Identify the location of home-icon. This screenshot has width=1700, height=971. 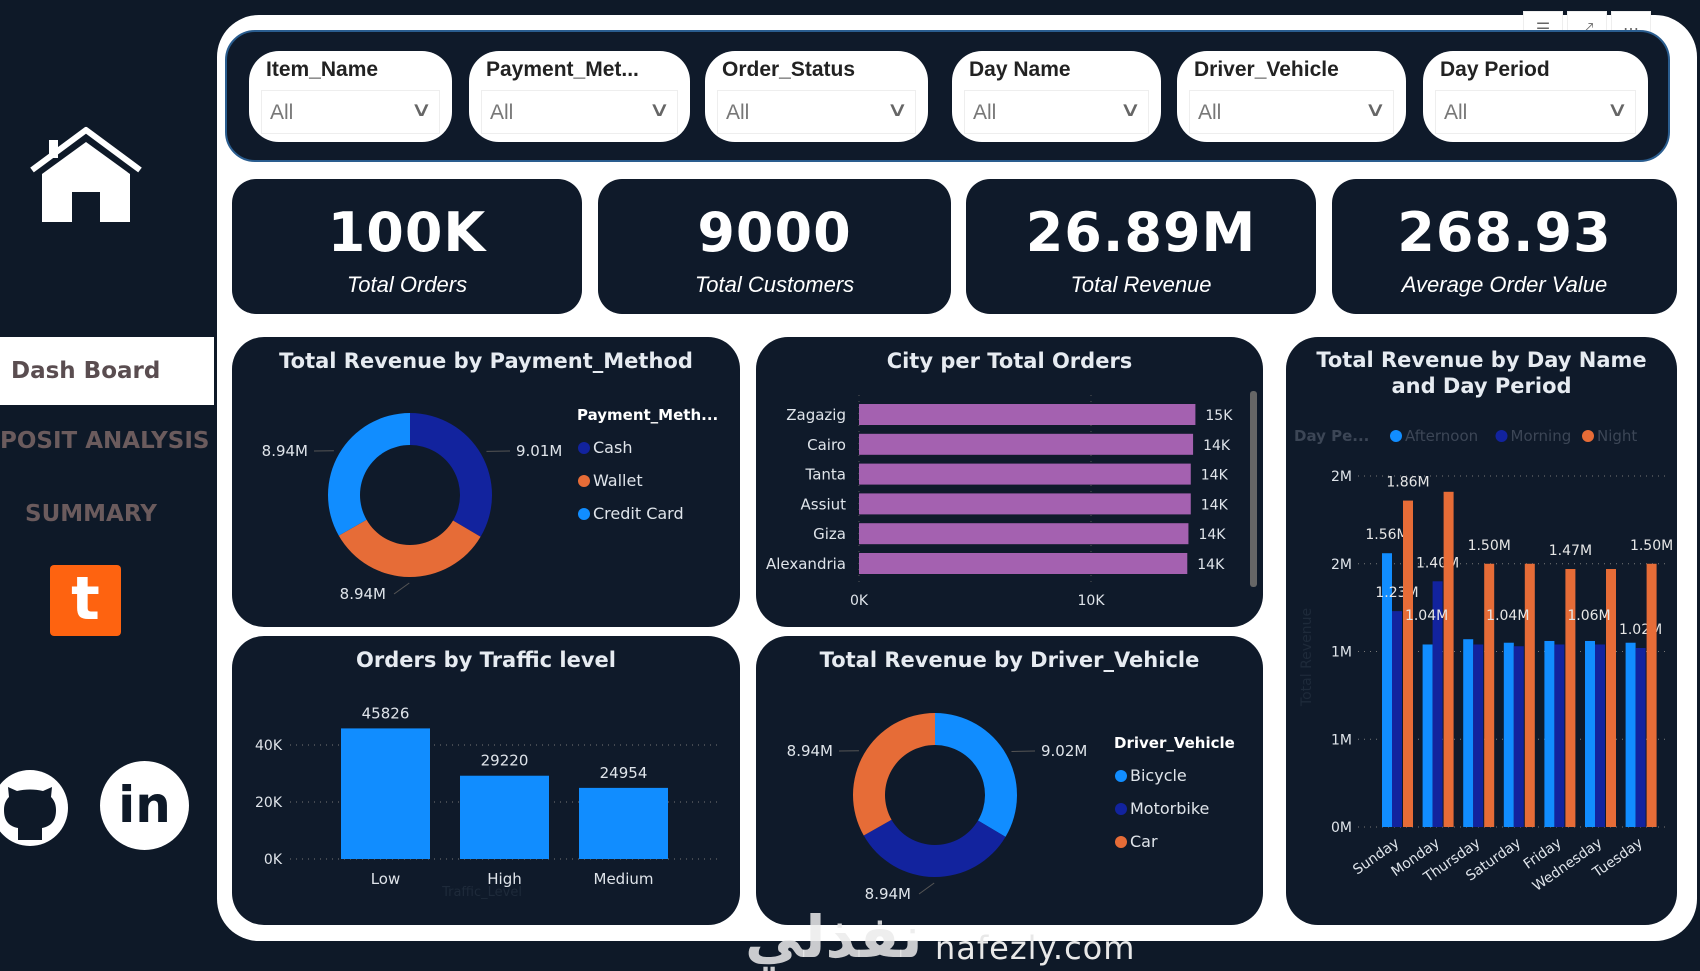
(86, 176).